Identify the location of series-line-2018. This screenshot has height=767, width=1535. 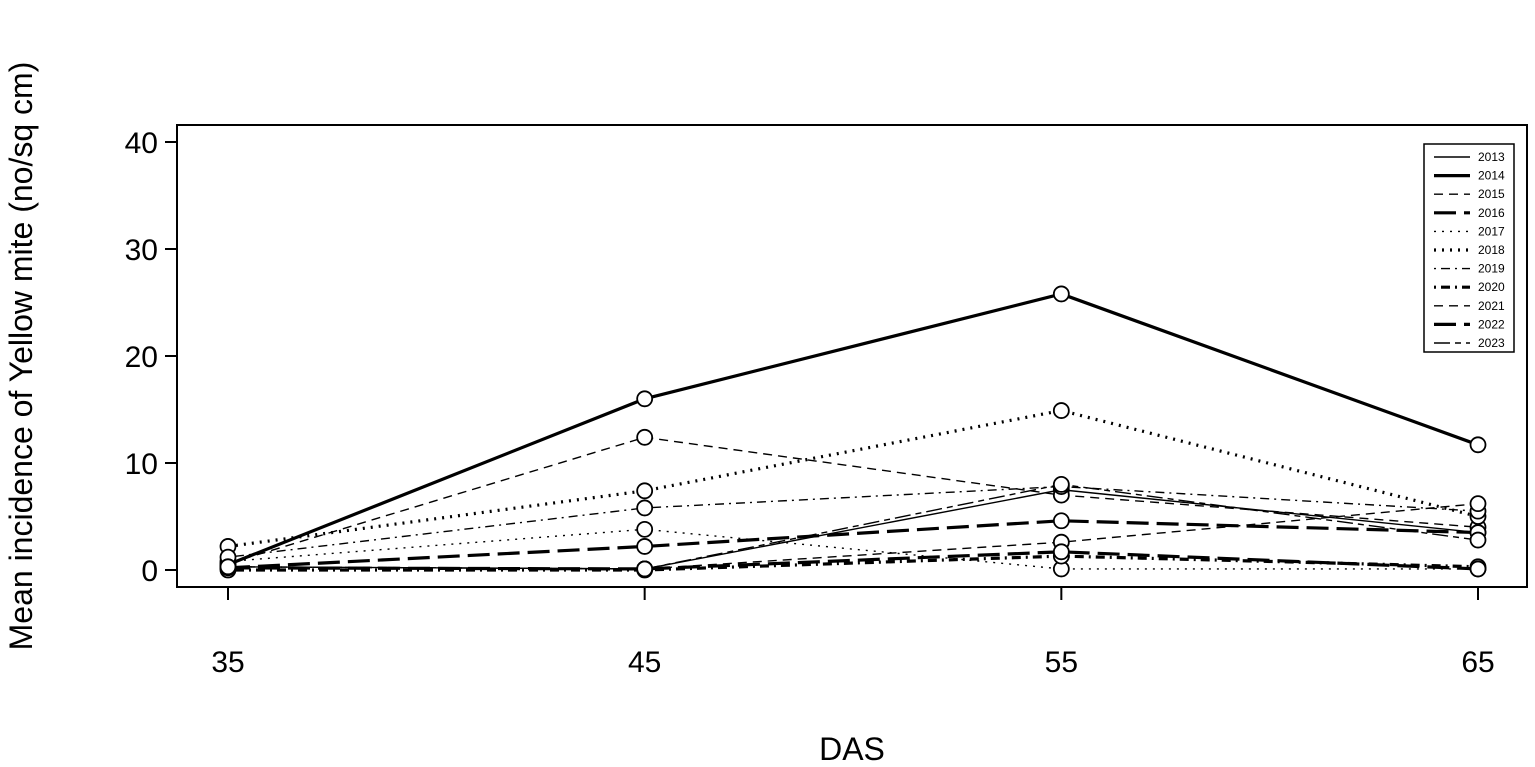
(853, 478).